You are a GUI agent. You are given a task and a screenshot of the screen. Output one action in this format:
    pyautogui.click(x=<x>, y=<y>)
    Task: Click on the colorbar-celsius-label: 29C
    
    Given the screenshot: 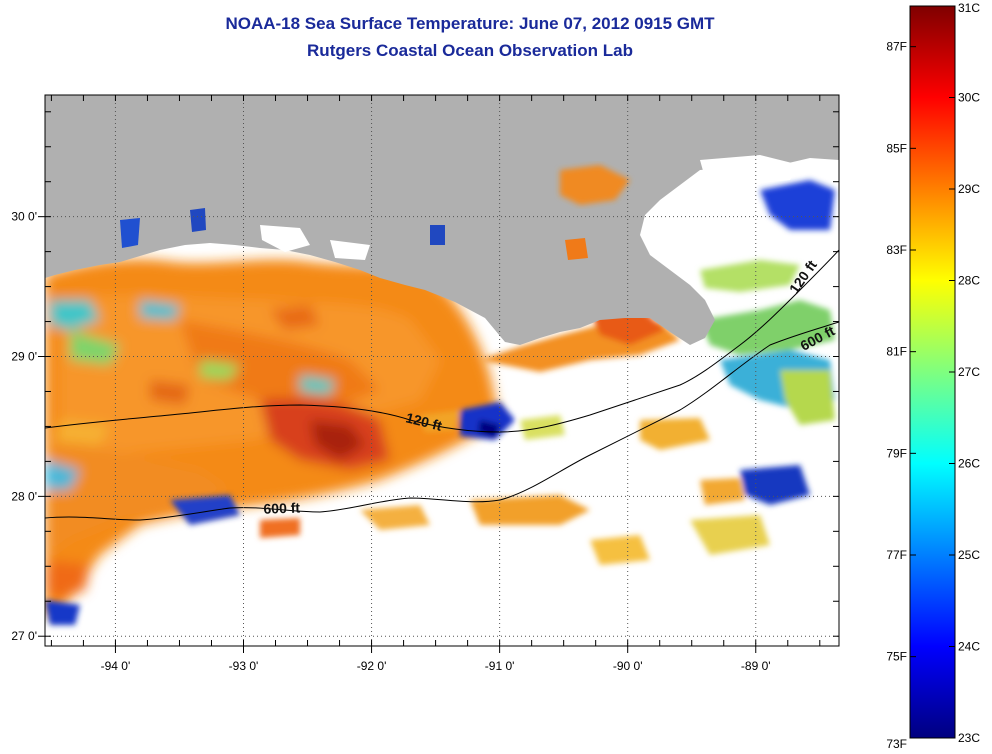 What is the action you would take?
    pyautogui.click(x=969, y=189)
    